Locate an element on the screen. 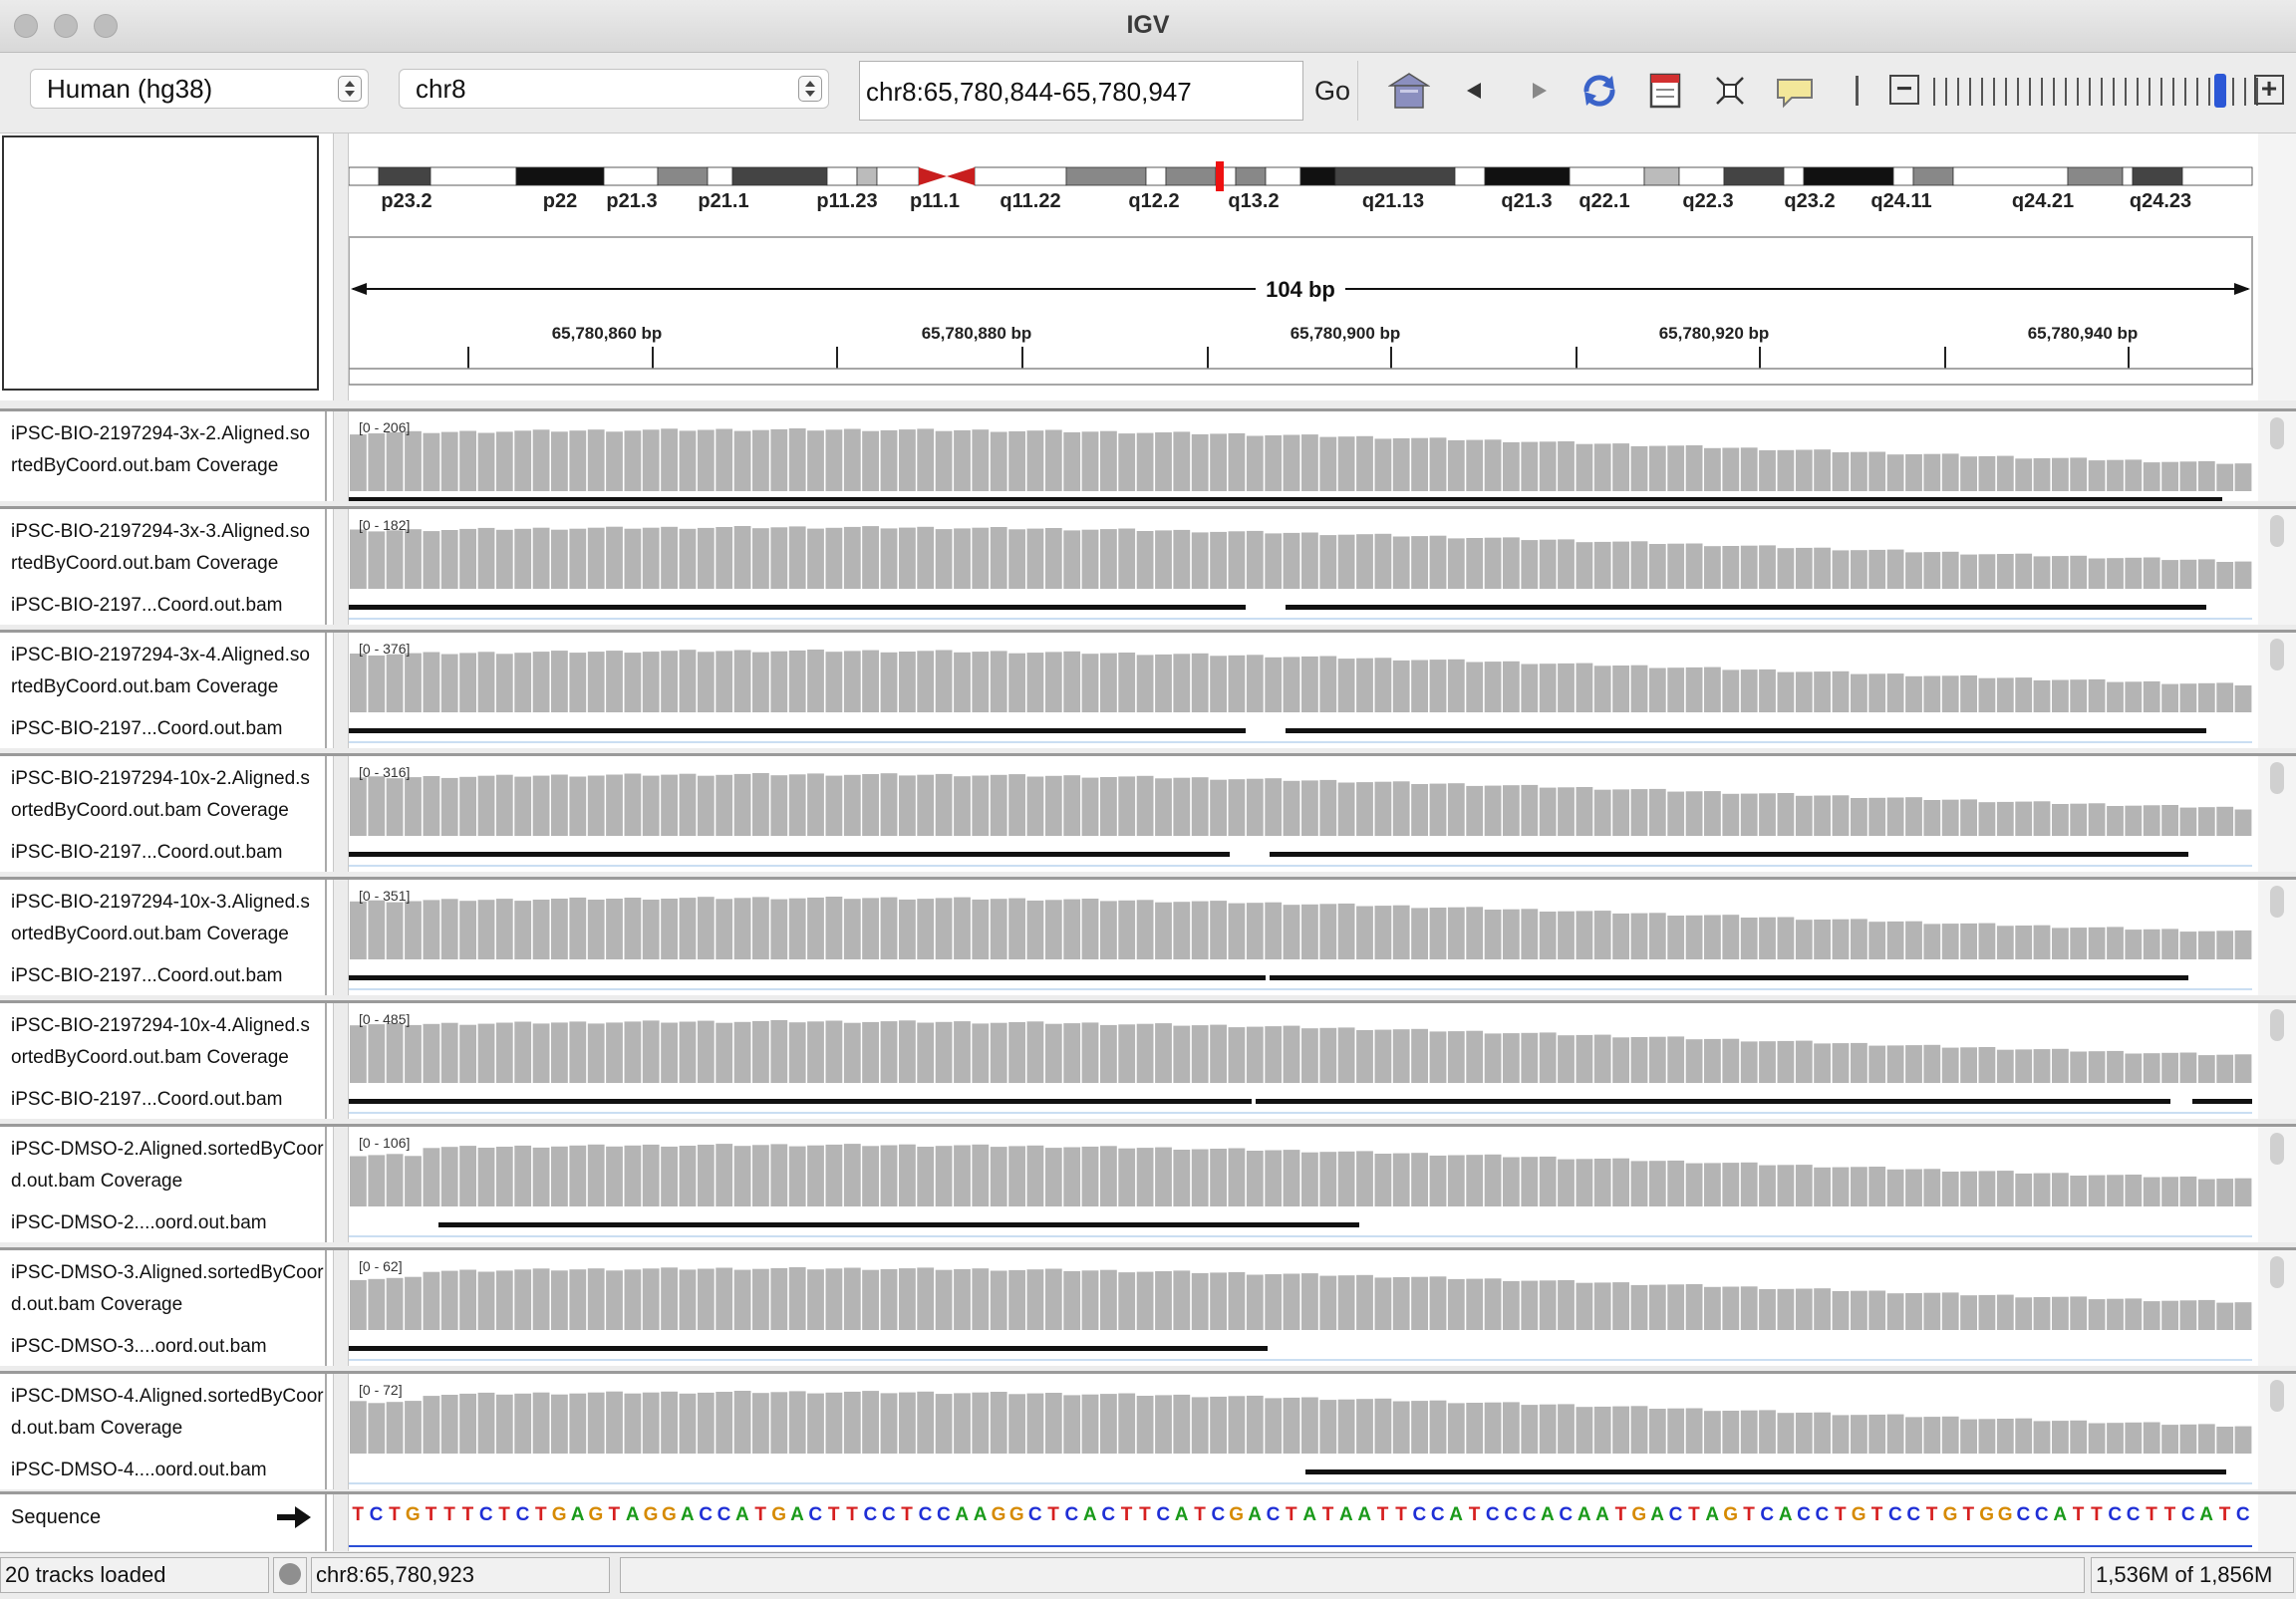  track-data: [0 - 106] is located at coordinates (1301, 1184).